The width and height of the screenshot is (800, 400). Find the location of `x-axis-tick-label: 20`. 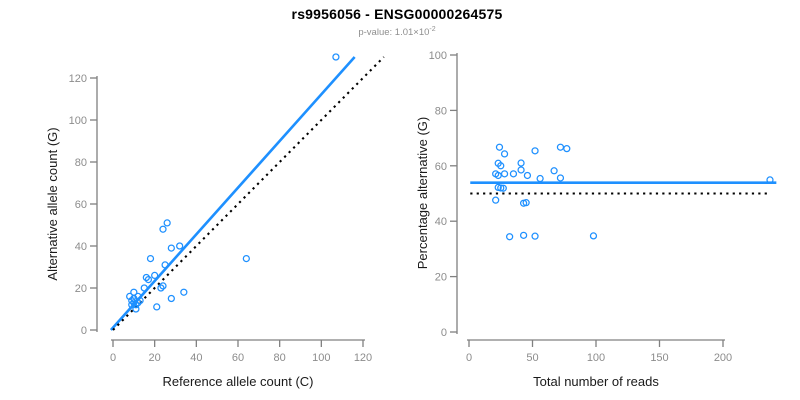

x-axis-tick-label: 20 is located at coordinates (155, 358).